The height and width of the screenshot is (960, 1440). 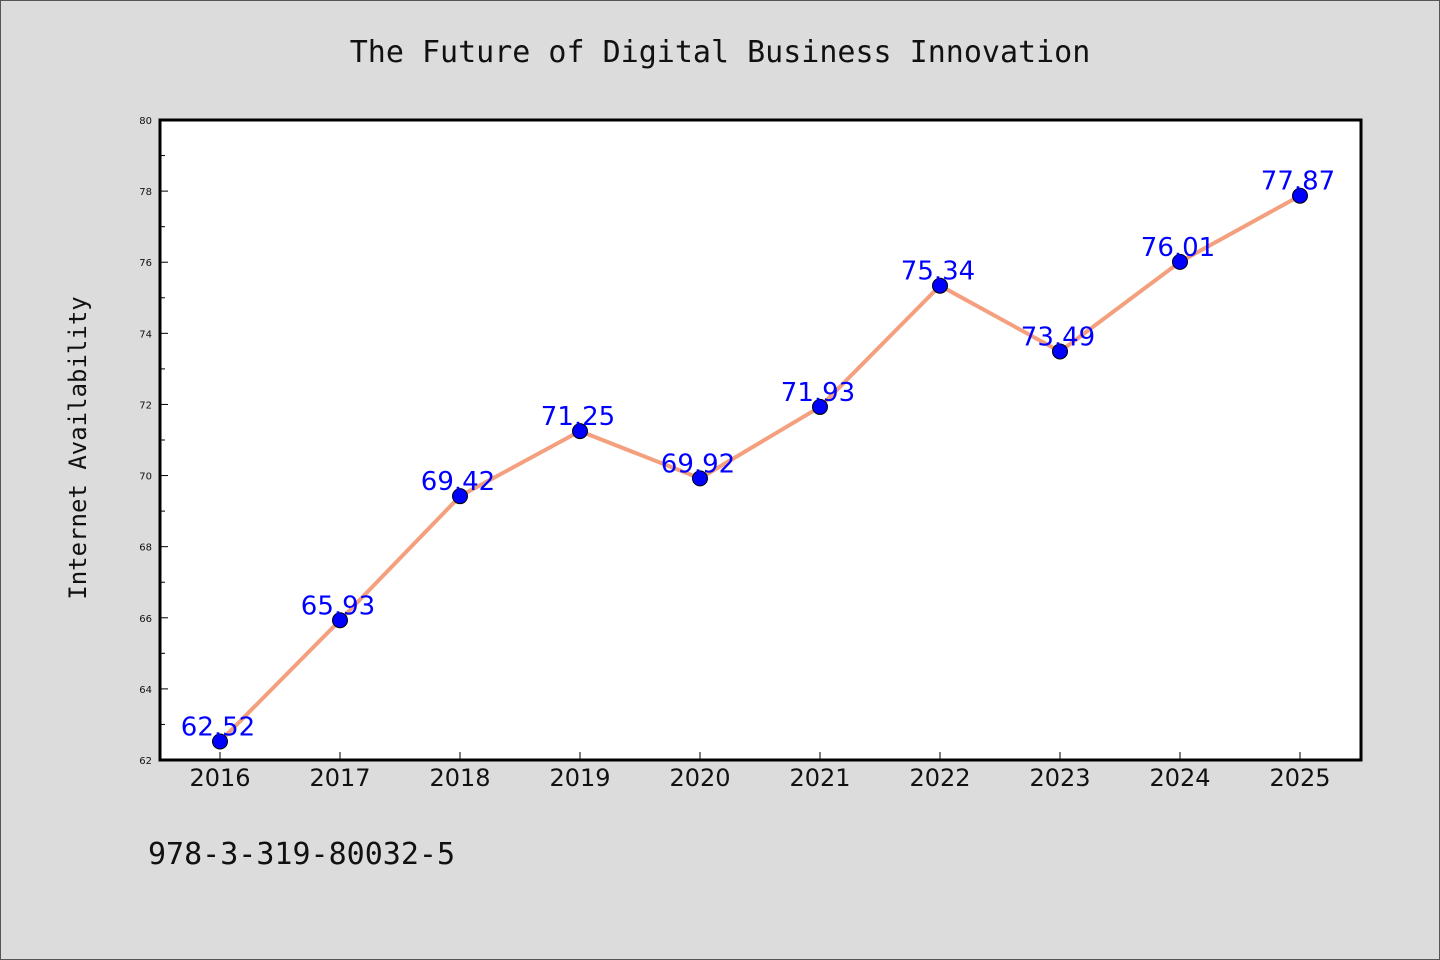 I want to click on data-label: 65.93, so click(x=338, y=606).